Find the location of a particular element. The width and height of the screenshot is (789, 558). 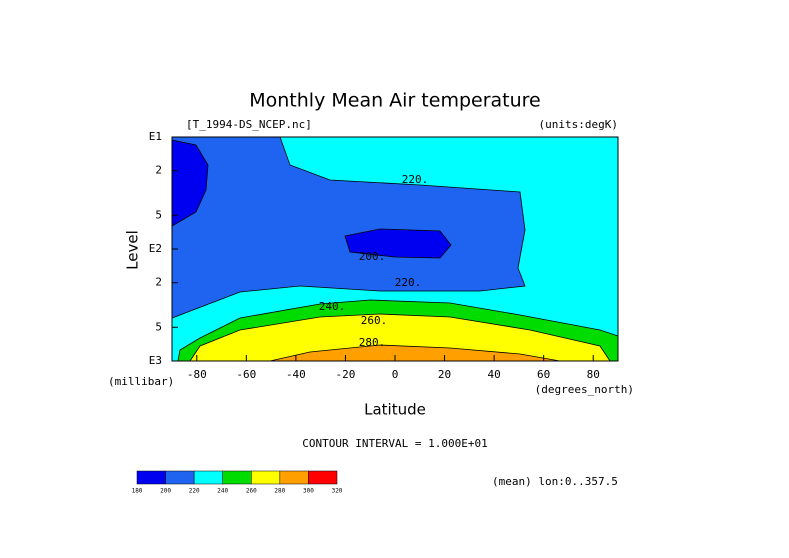

note: (mean) lon:0..357.5 is located at coordinates (555, 481).